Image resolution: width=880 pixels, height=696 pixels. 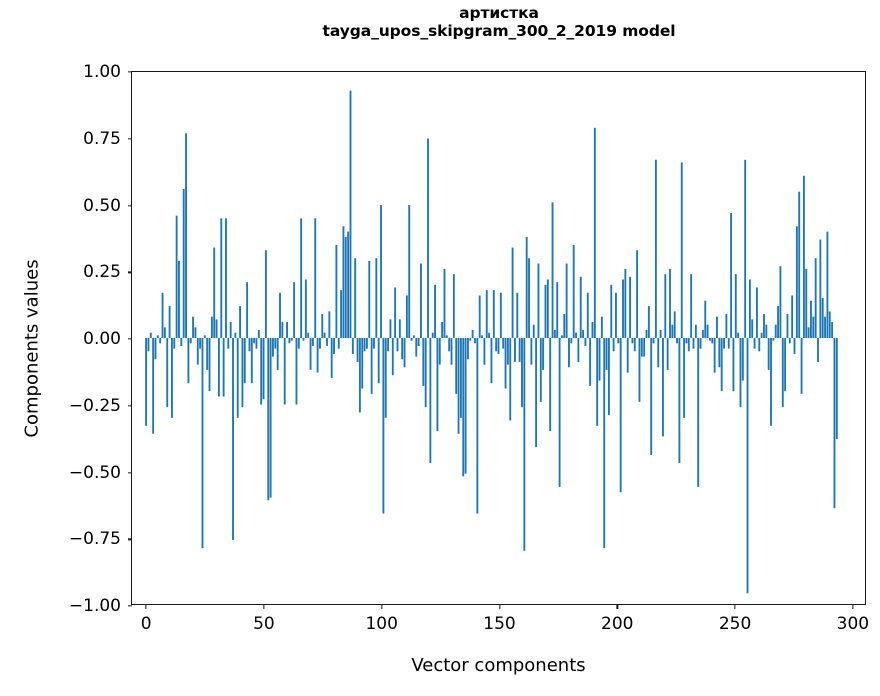 I want to click on x-axis-label: Vector components, so click(x=498, y=665).